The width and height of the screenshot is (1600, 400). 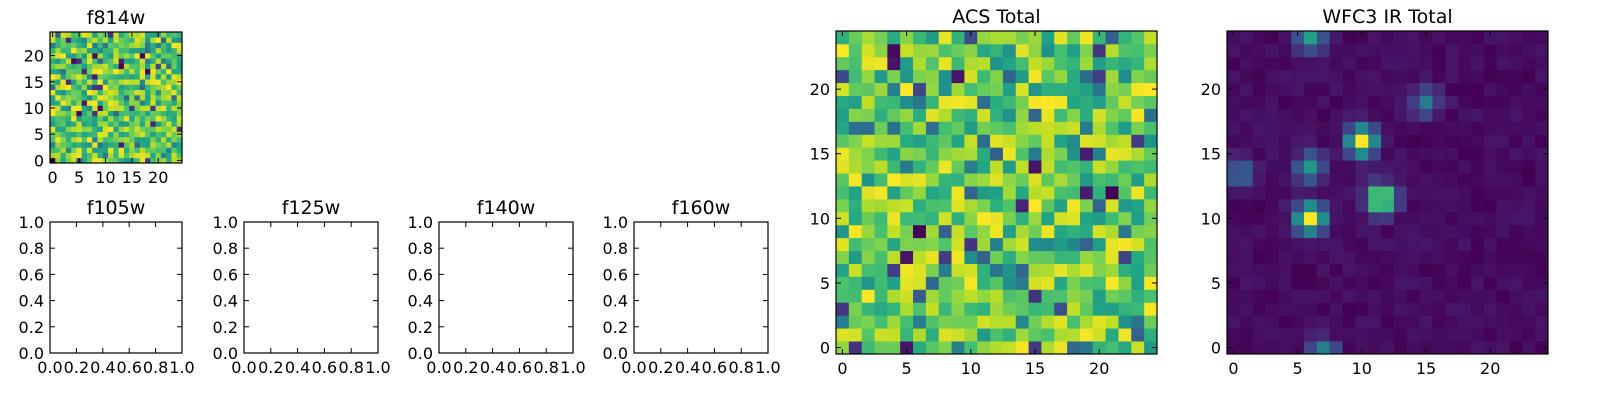 I want to click on y-tick-label: 10, so click(x=34, y=108).